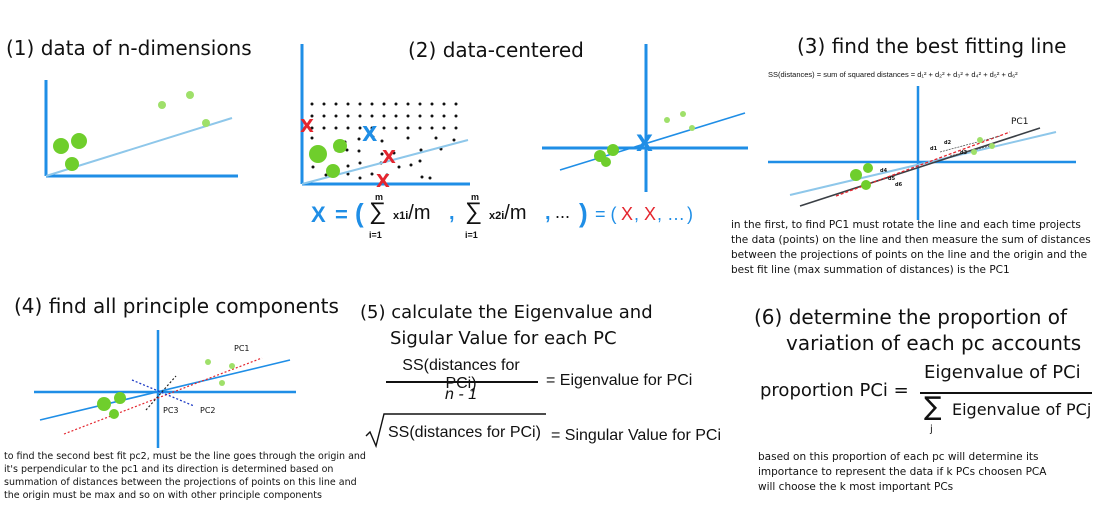 The image size is (1096, 512). I want to click on sum-bottom: i=1, so click(375, 235).